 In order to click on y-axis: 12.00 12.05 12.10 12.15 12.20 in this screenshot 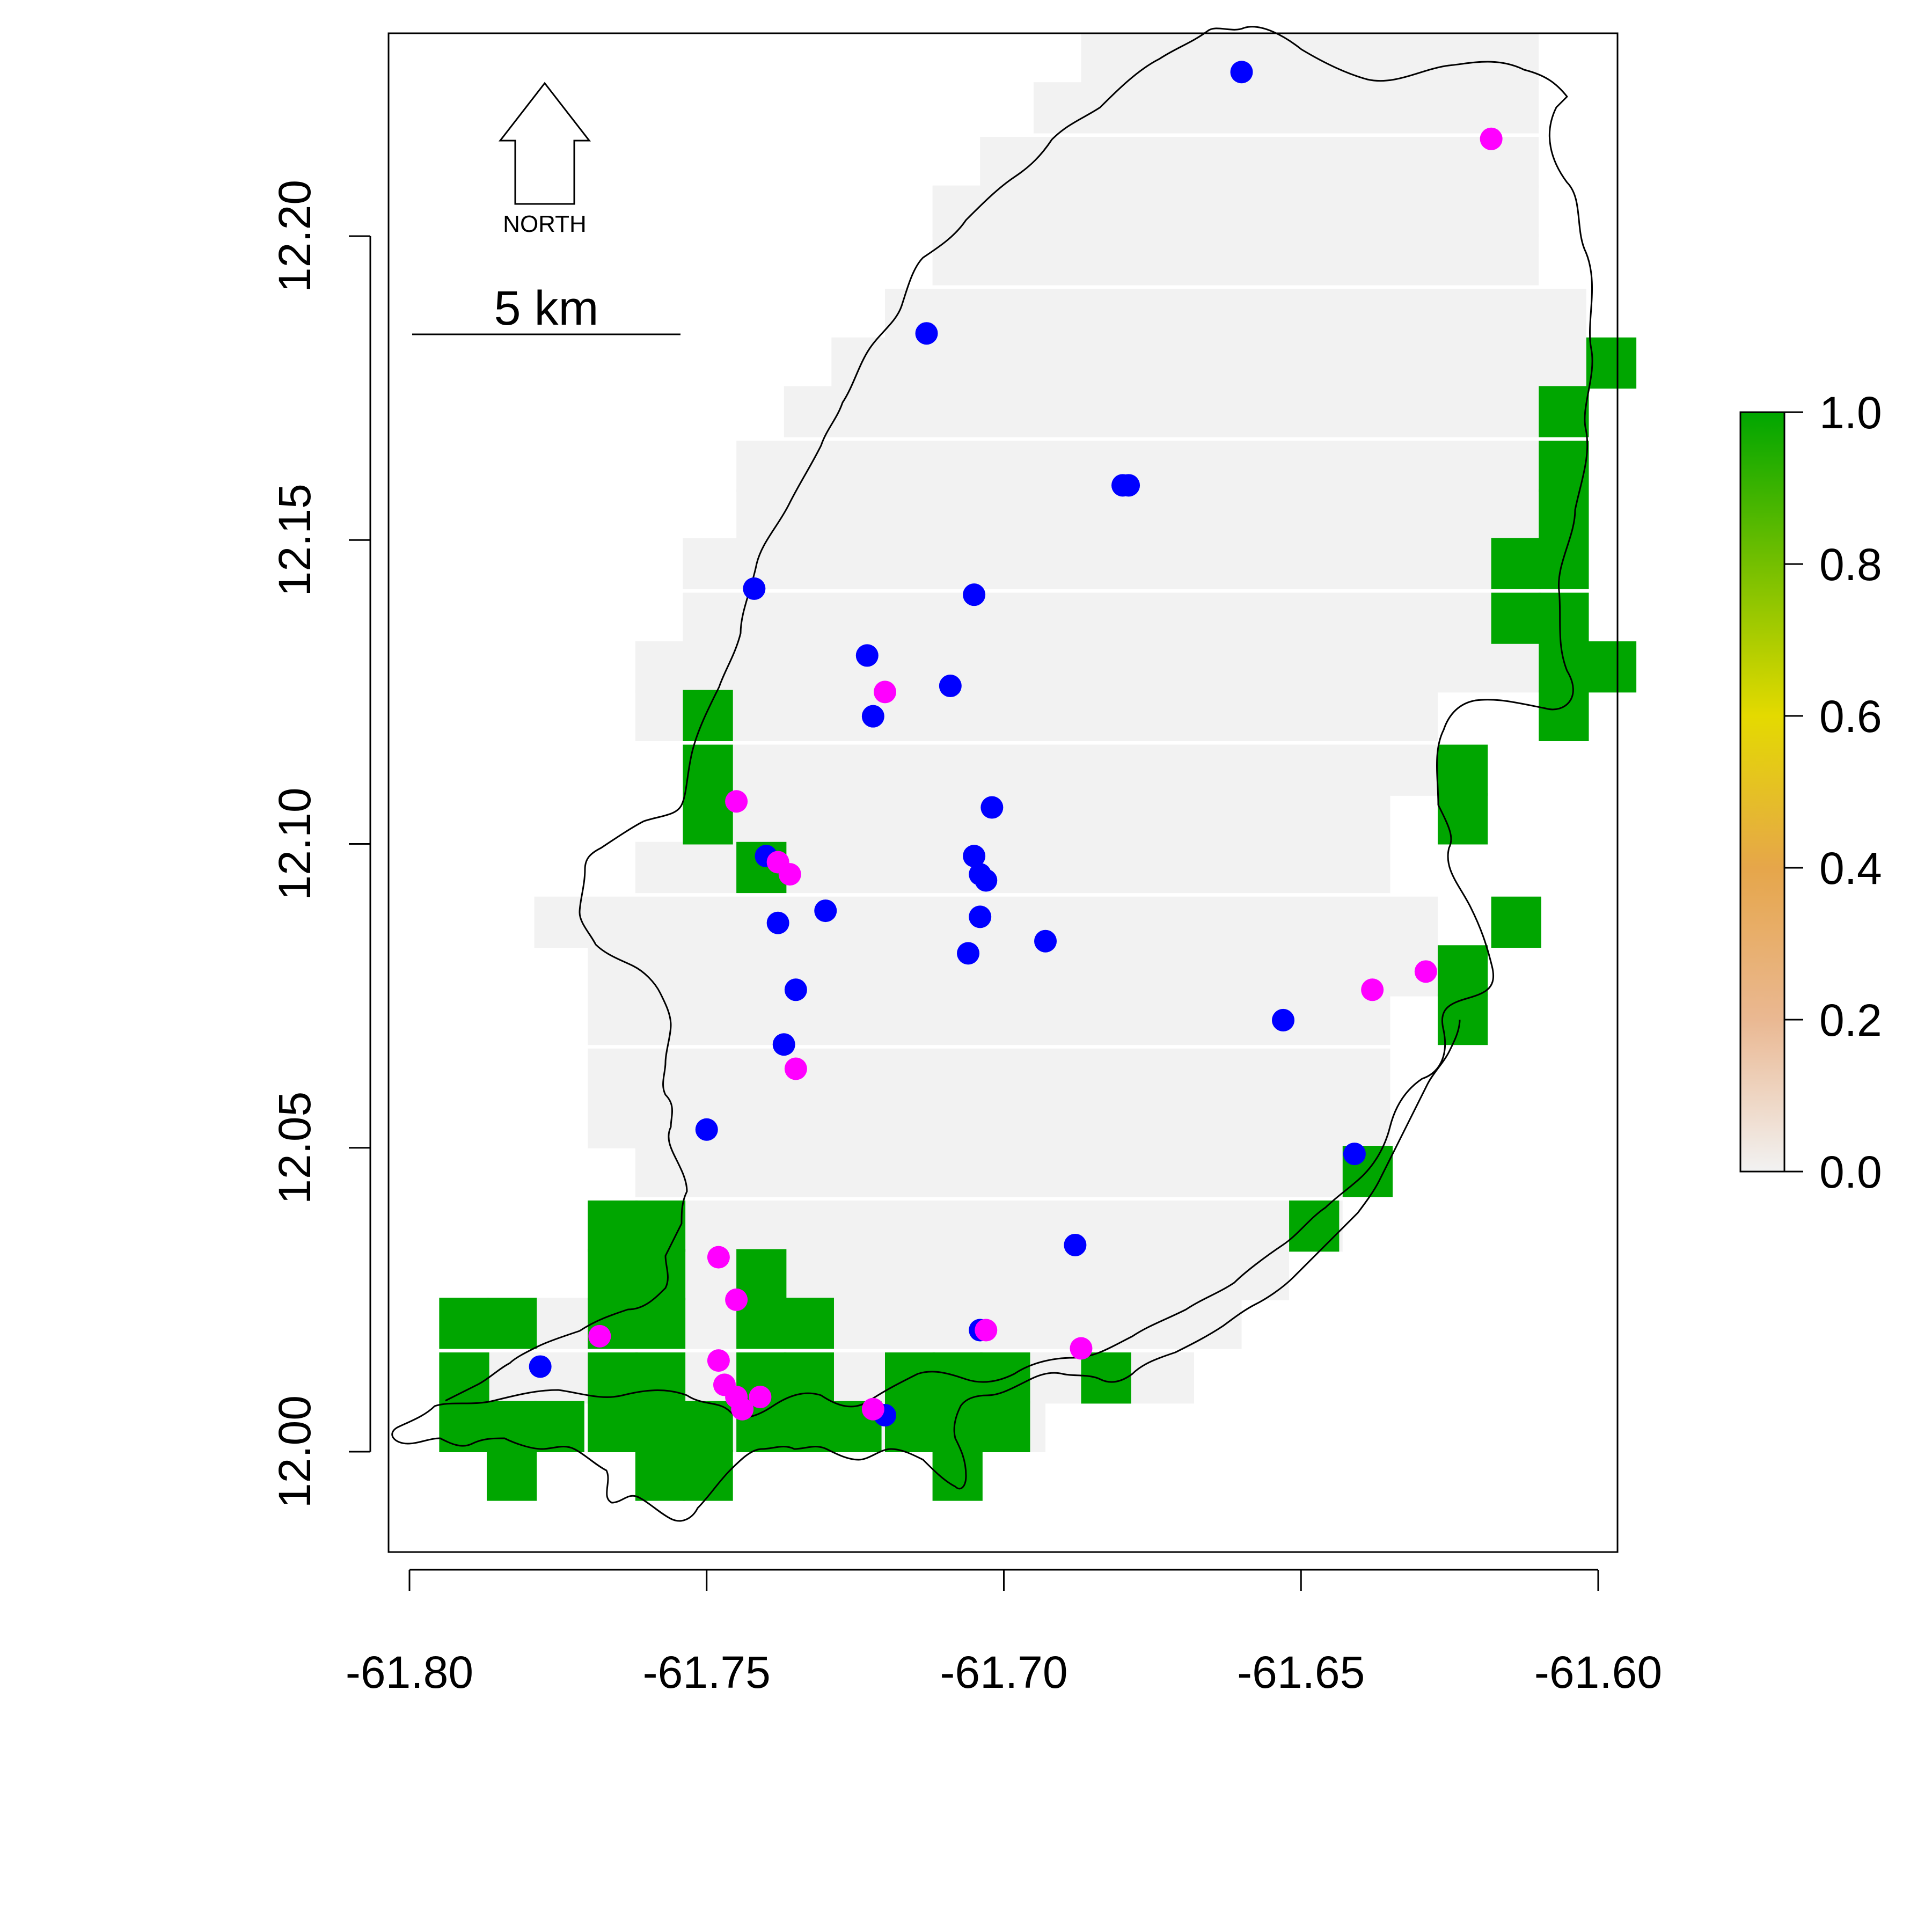, I will do `click(320, 844)`.